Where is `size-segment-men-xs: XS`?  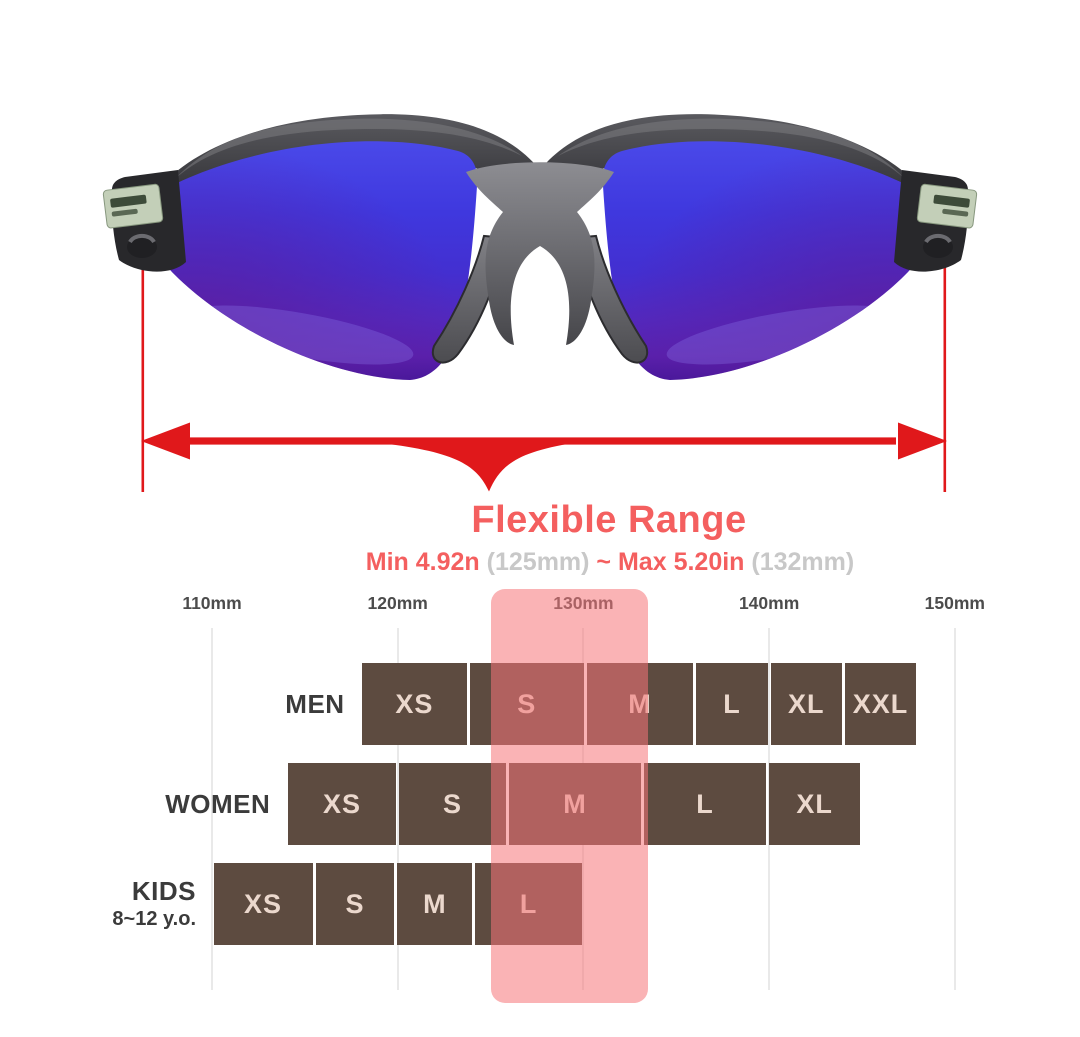
size-segment-men-xs: XS is located at coordinates (414, 704).